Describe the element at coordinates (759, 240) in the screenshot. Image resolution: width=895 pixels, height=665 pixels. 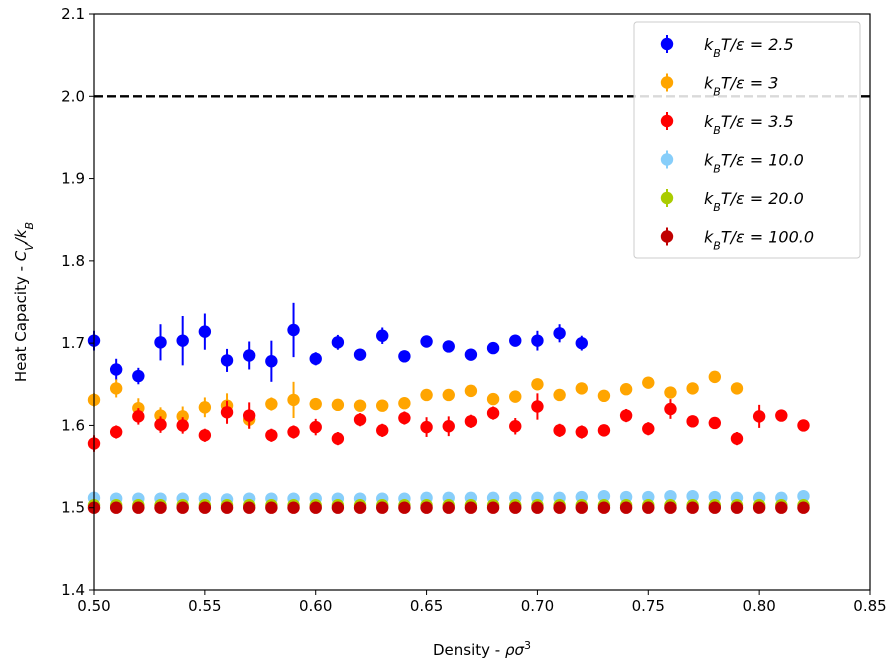
I see `legend-entry-label: kBT/ε = 100.0` at that location.